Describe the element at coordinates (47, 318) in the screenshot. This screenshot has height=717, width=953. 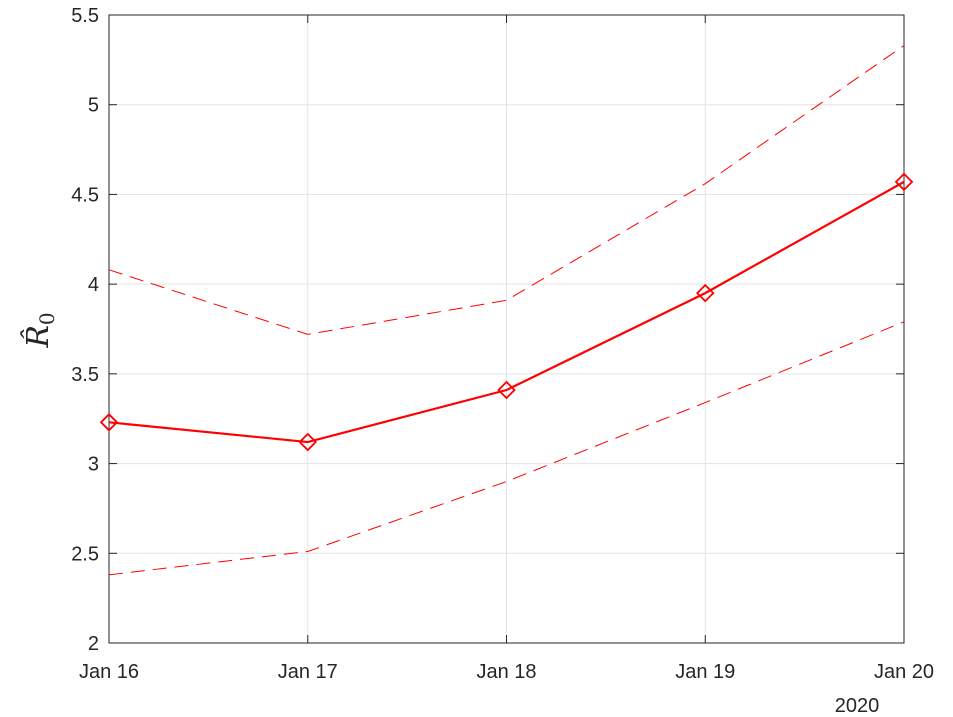
I see `y-axis-label-subscript: 0` at that location.